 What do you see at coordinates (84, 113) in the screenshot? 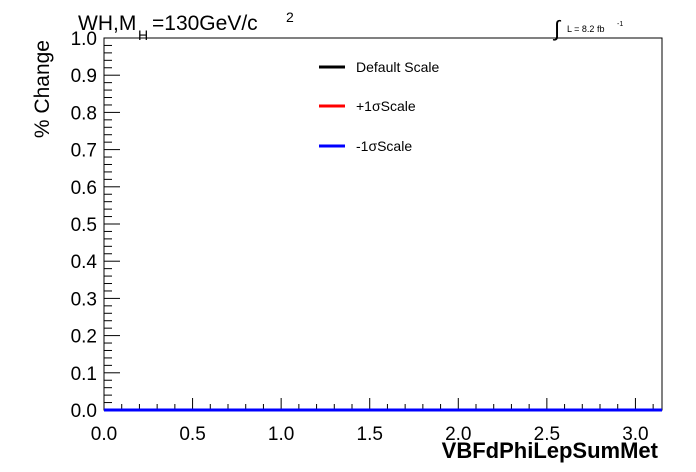
I see `y-tick-label: 0.8` at bounding box center [84, 113].